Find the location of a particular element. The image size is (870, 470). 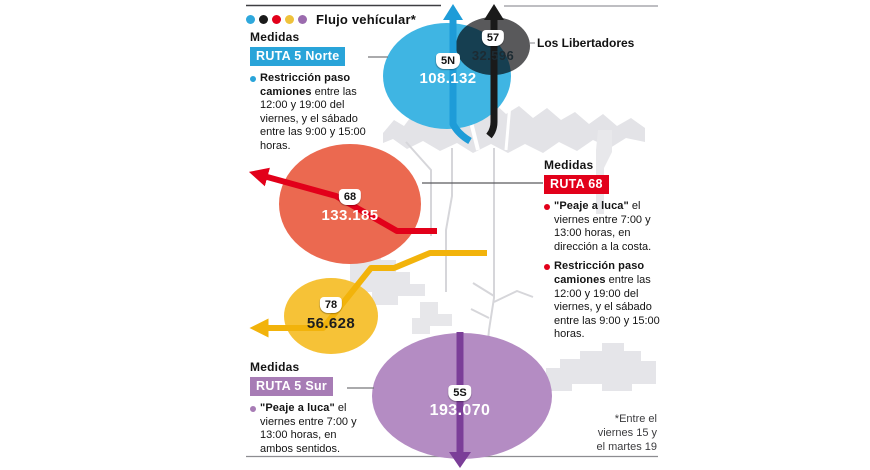

legend: Flujo vehícular* is located at coordinates (331, 19).